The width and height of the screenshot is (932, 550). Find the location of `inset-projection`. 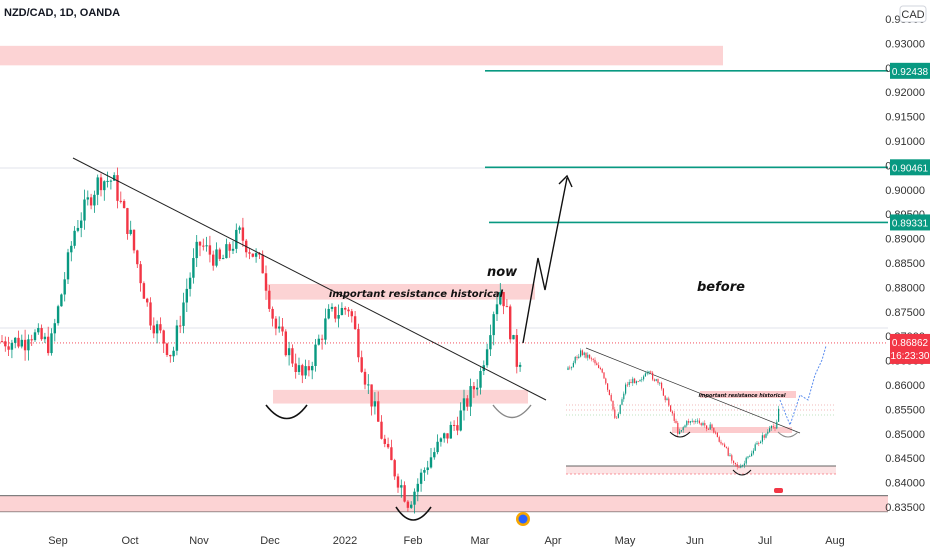

inset-projection is located at coordinates (803, 386).